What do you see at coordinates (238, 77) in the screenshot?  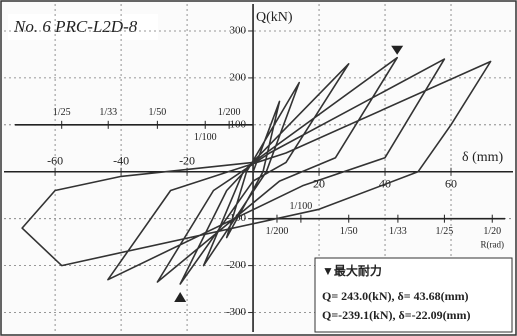 I see `y-tick-label: 200` at bounding box center [238, 77].